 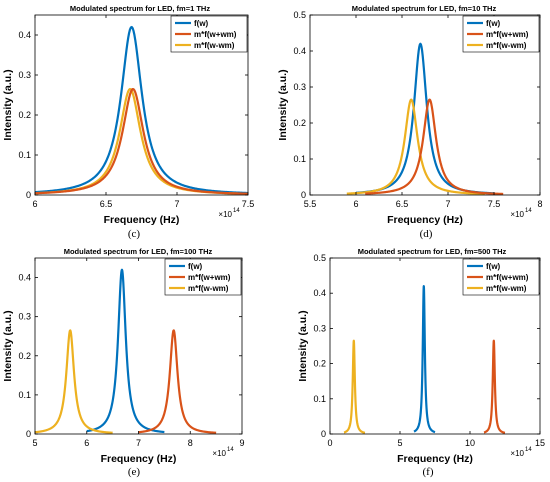 What do you see at coordinates (428, 472) in the screenshot?
I see `panel-caption: (f)` at bounding box center [428, 472].